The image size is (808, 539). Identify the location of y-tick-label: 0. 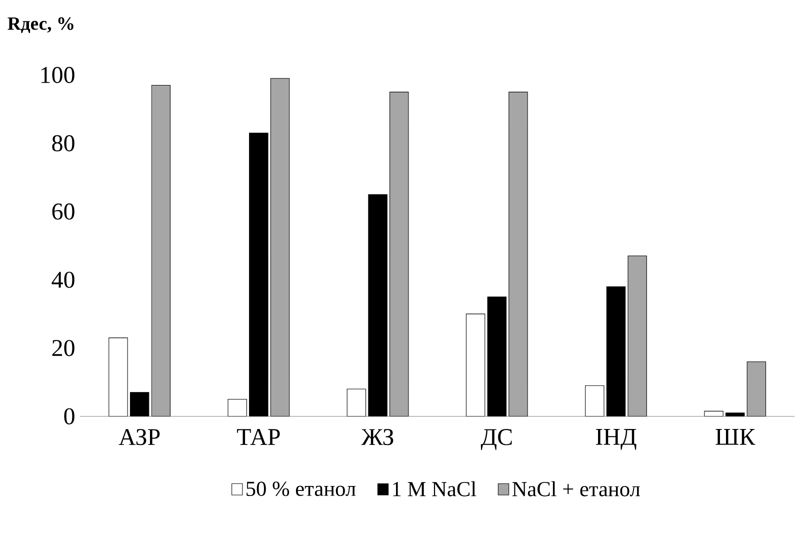
(69, 416).